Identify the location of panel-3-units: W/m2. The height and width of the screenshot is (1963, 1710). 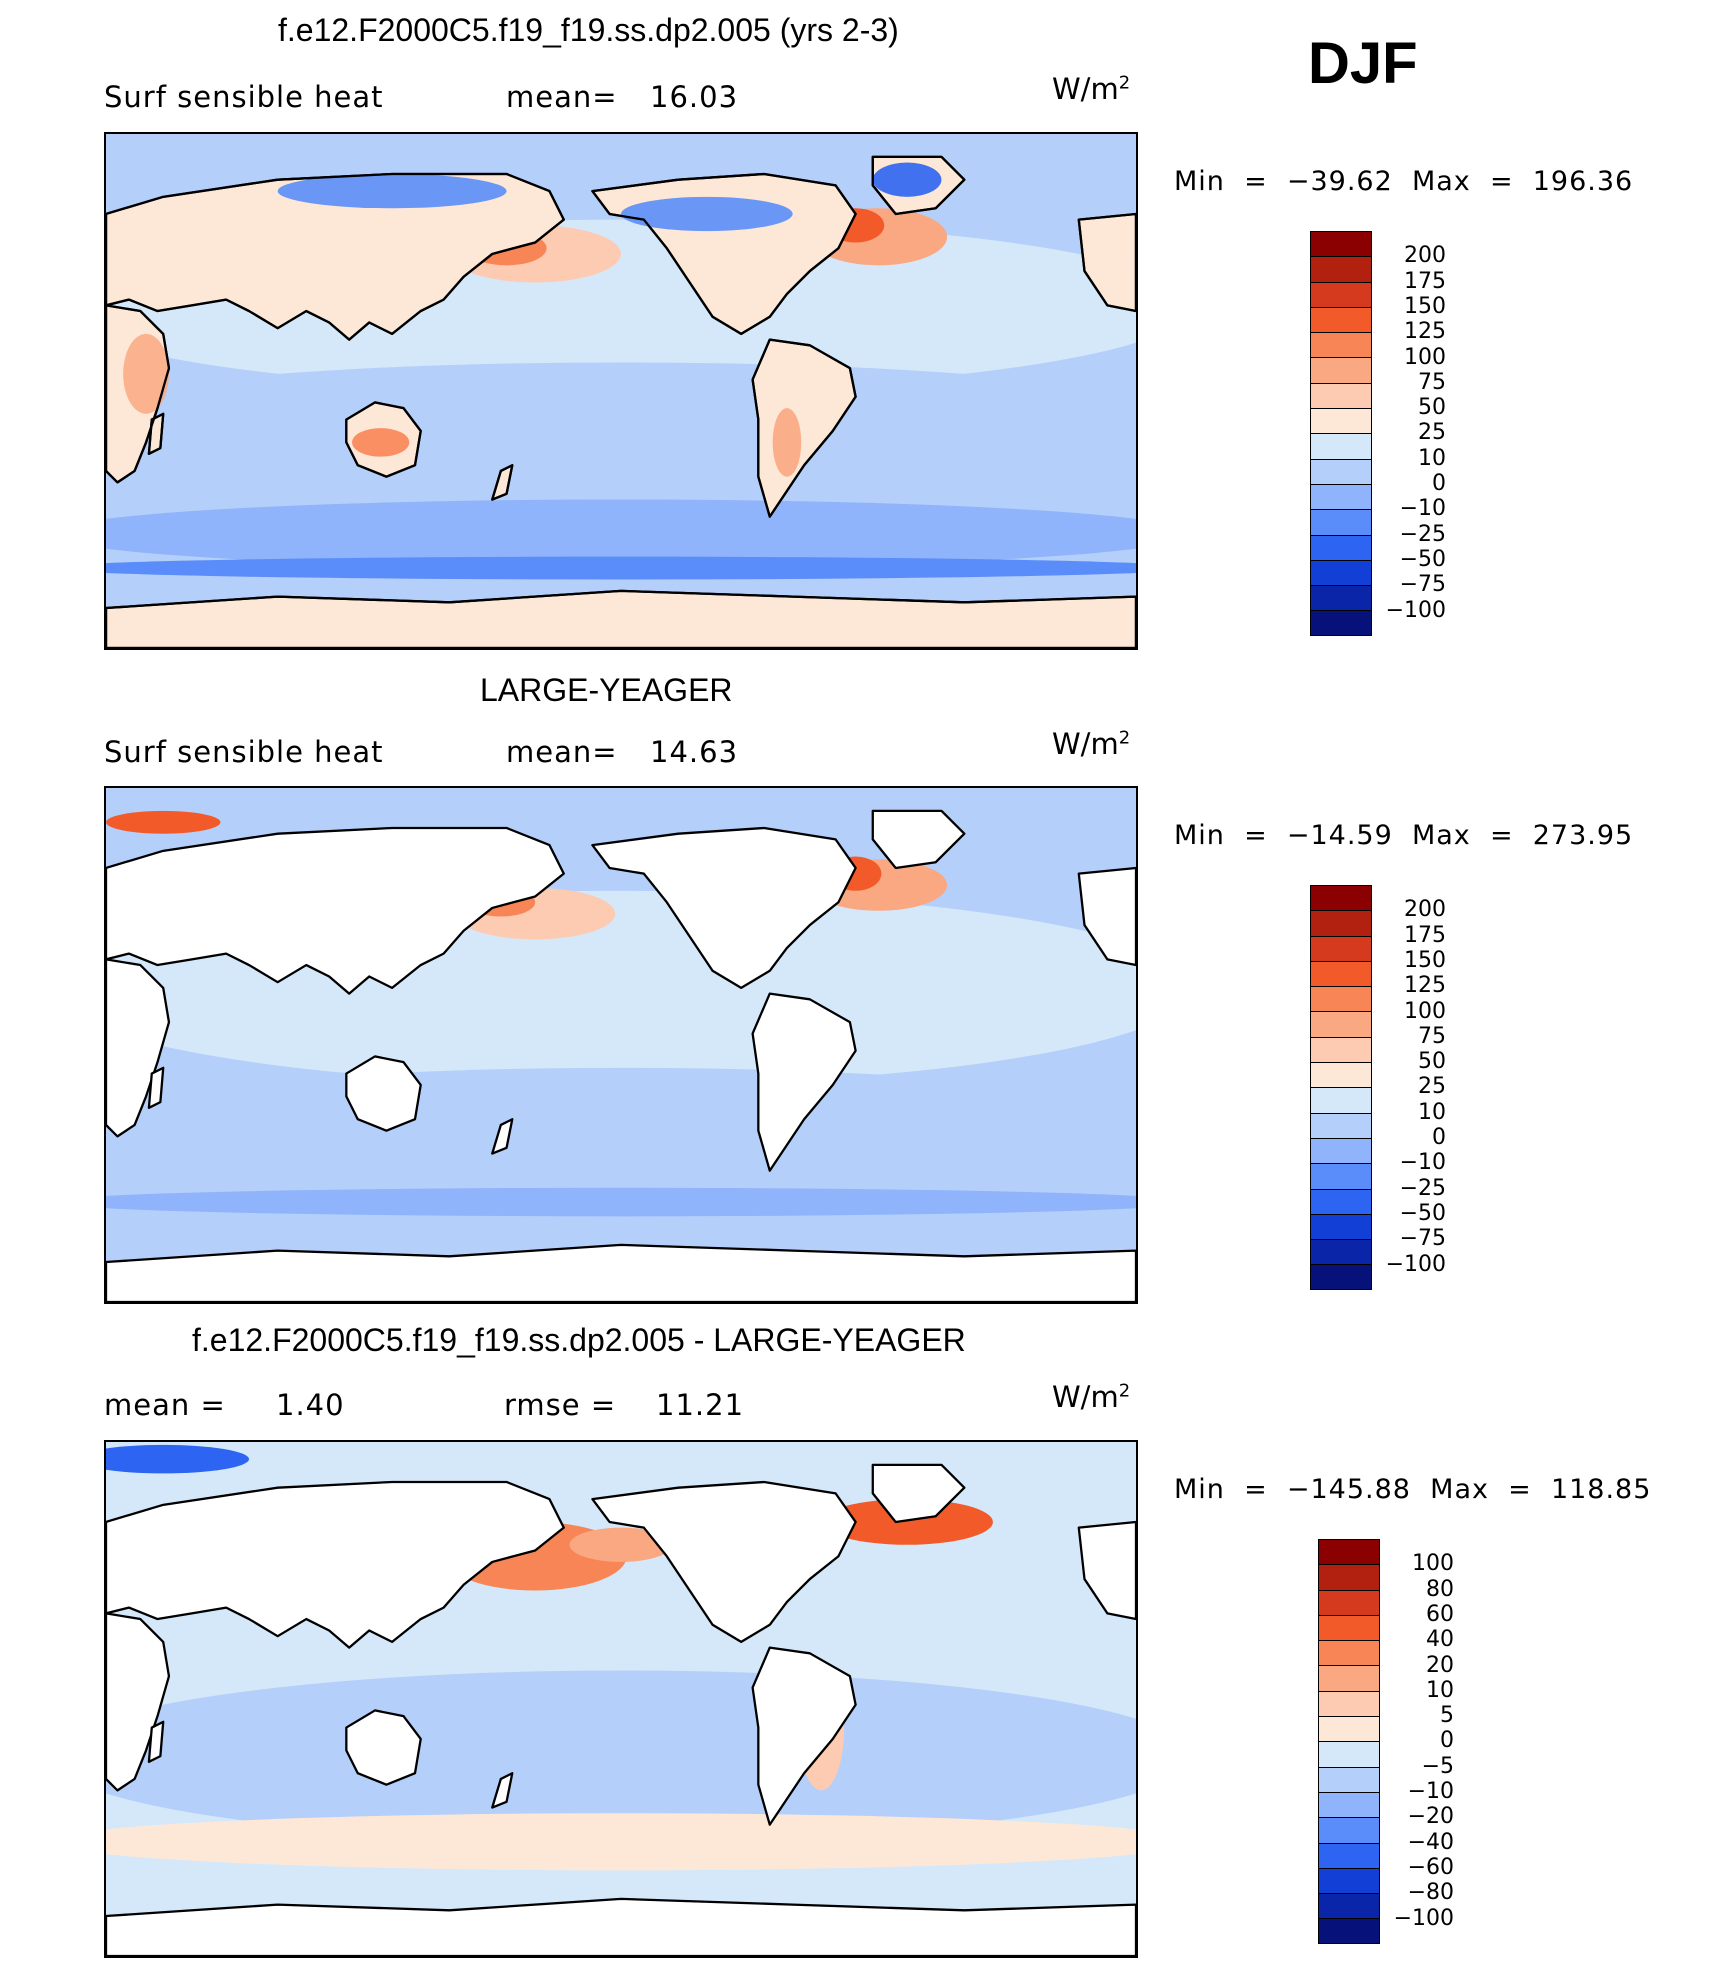
(1091, 1397).